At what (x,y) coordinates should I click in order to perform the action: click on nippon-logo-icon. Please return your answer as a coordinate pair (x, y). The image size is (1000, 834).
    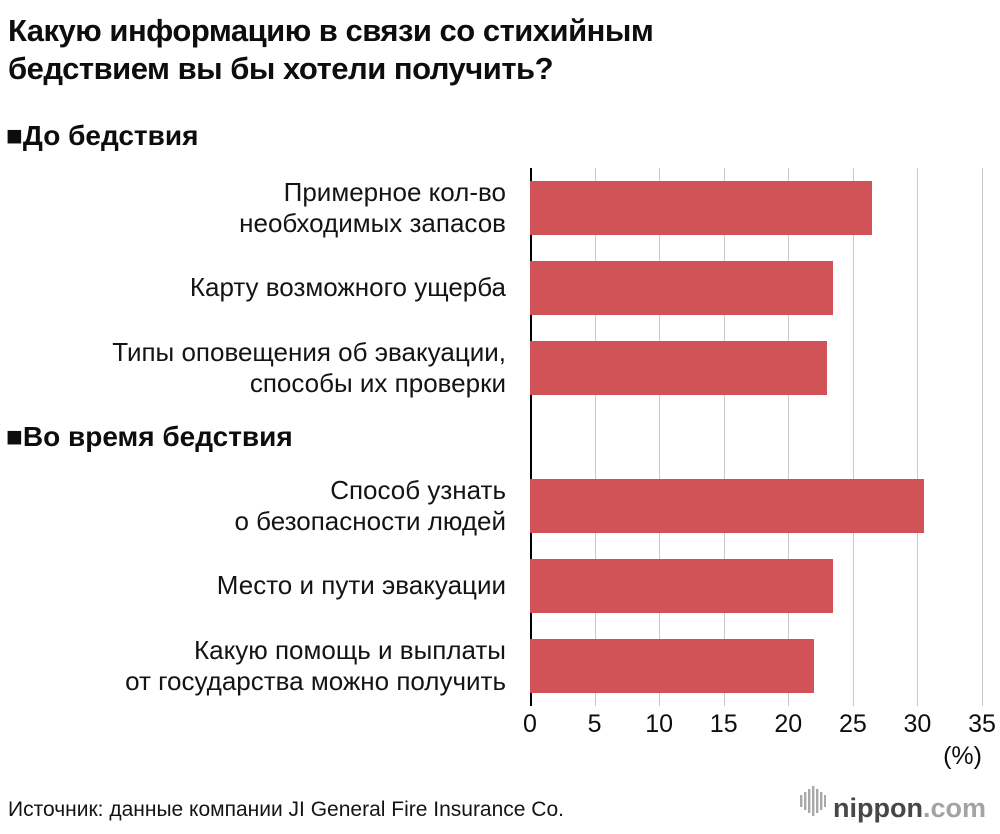
    Looking at the image, I should click on (813, 803).